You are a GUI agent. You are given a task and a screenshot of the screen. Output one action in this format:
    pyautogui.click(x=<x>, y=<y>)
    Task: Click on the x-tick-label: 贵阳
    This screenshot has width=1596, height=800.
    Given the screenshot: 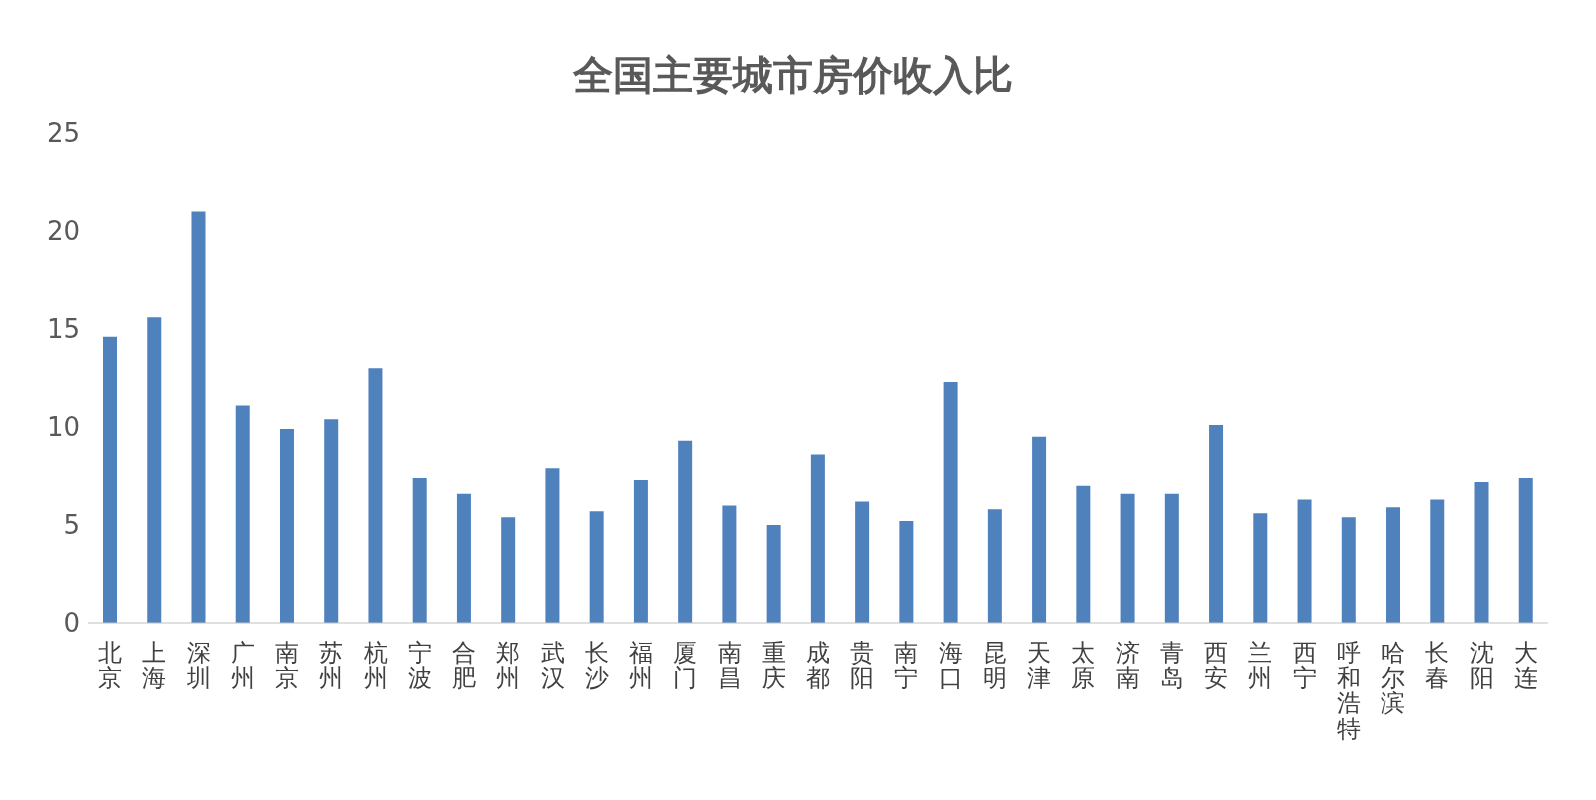 What is the action you would take?
    pyautogui.click(x=862, y=666)
    